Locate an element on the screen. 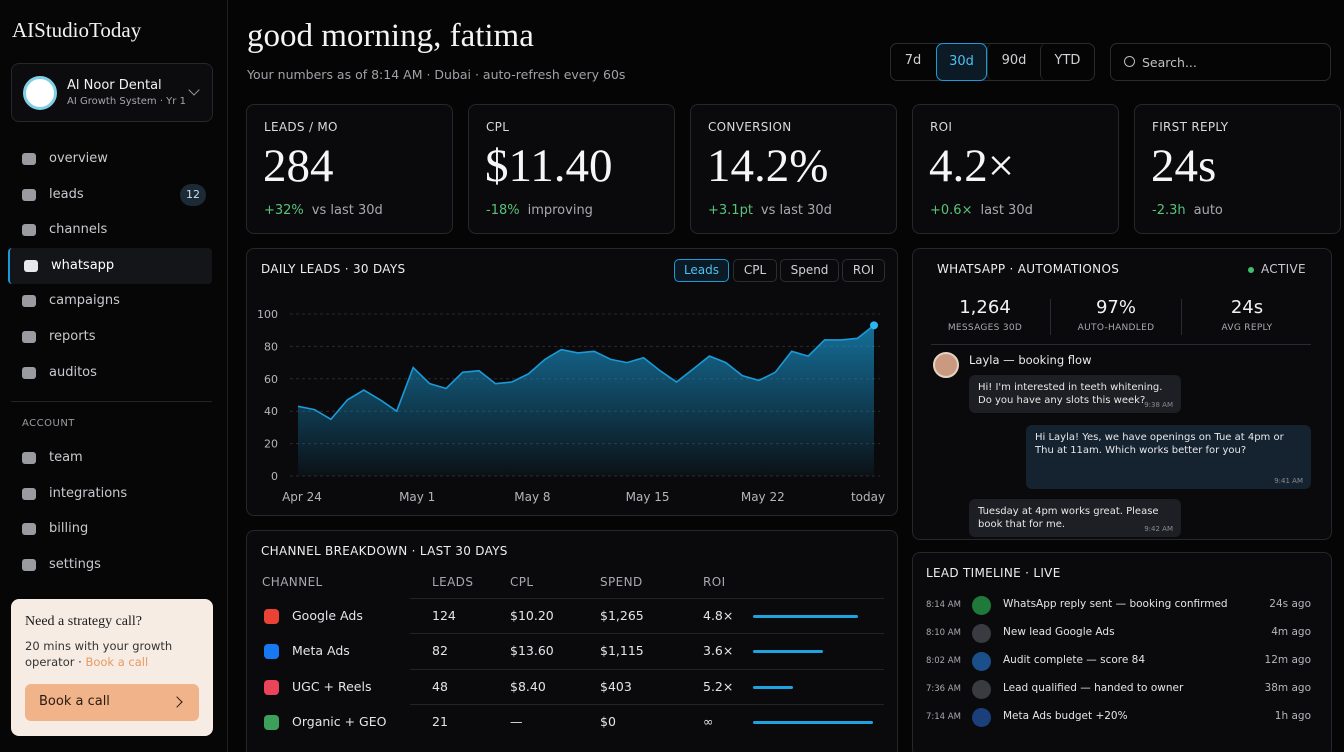 Image resolution: width=1344 pixels, height=752 pixels. kpi-delta-row: -18% improving is located at coordinates (539, 210).